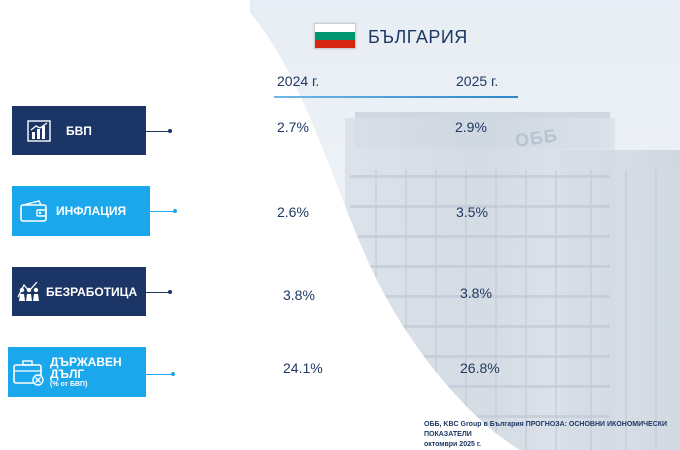 The height and width of the screenshot is (450, 680). Describe the element at coordinates (448, 434) in the screenshot. I see `source-note-line2: ПОКАЗАТЕЛИ` at that location.